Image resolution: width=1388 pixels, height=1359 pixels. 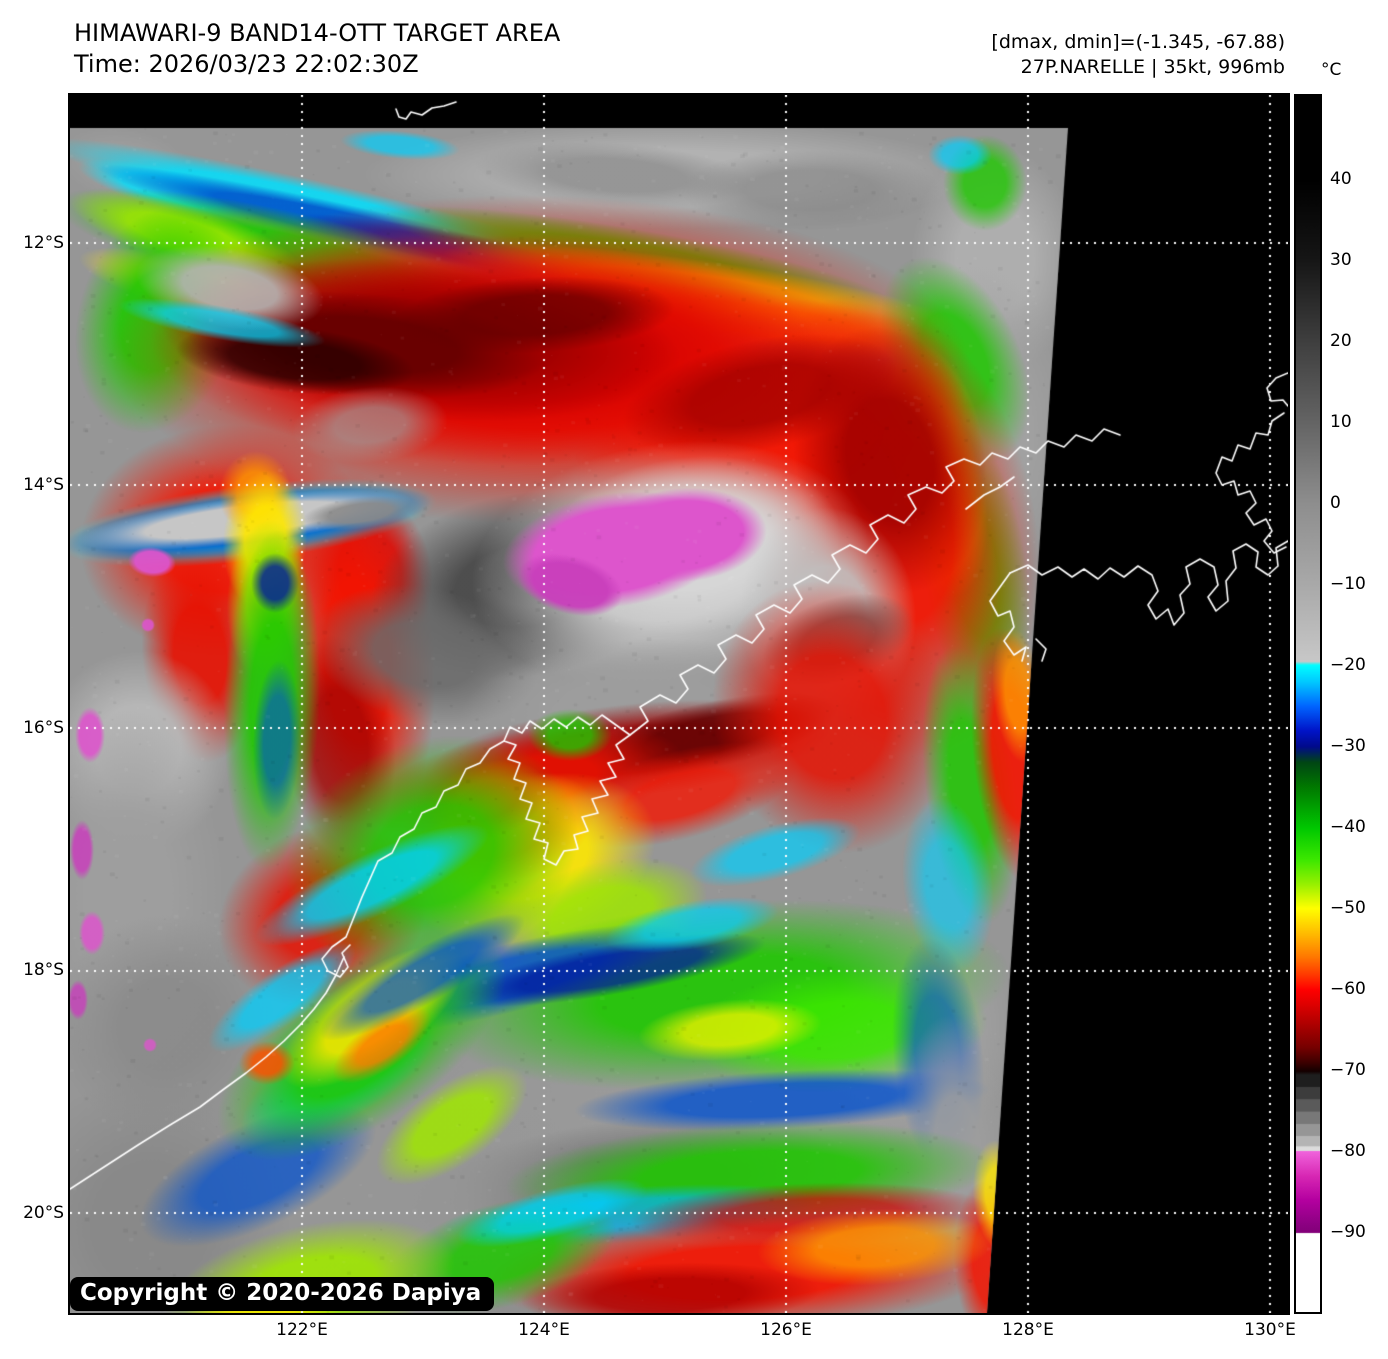 What do you see at coordinates (282, 1294) in the screenshot?
I see `copyright-badge: Copyright © 2020-2026 Dapiya` at bounding box center [282, 1294].